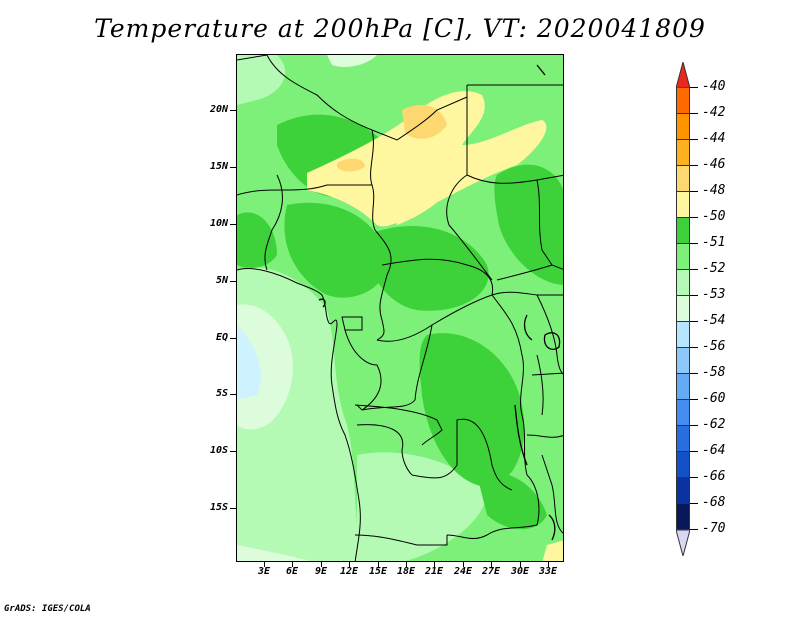 Image resolution: width=800 pixels, height=618 pixels. I want to click on border-uganda, so click(549, 334).